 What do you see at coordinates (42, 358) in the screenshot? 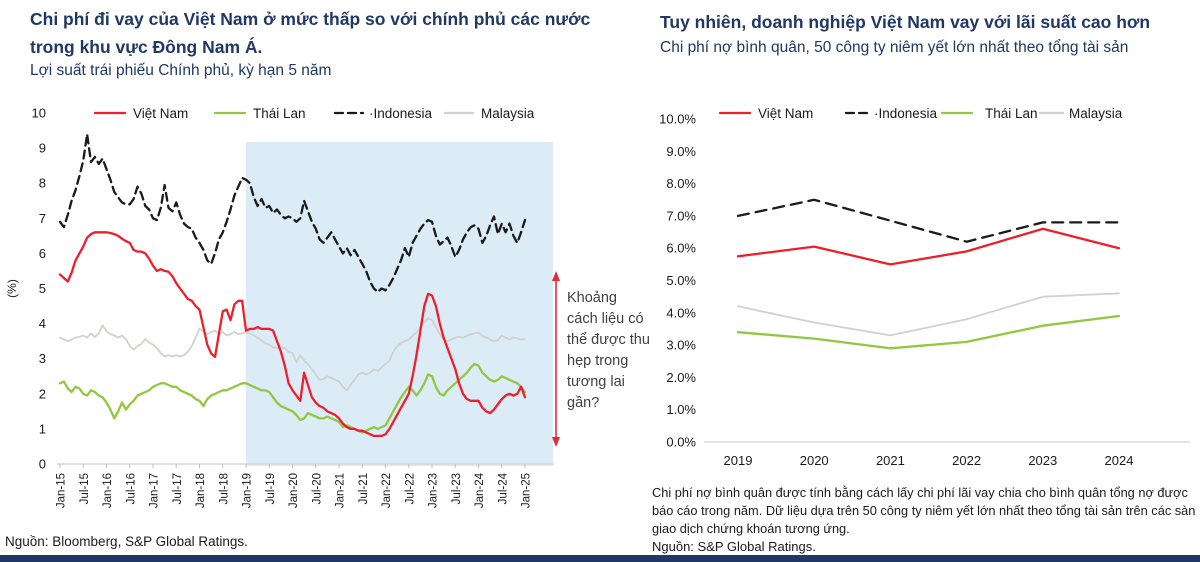
I see `y-tick-label: 3` at bounding box center [42, 358].